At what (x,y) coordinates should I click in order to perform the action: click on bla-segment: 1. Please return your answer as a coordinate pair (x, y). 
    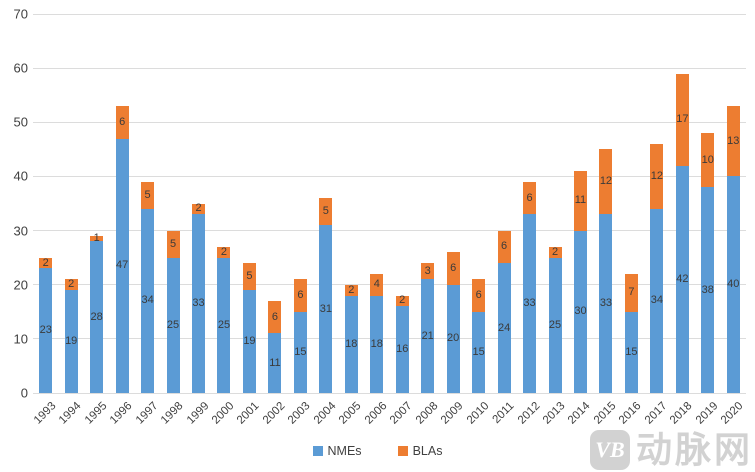
    Looking at the image, I should click on (97, 238).